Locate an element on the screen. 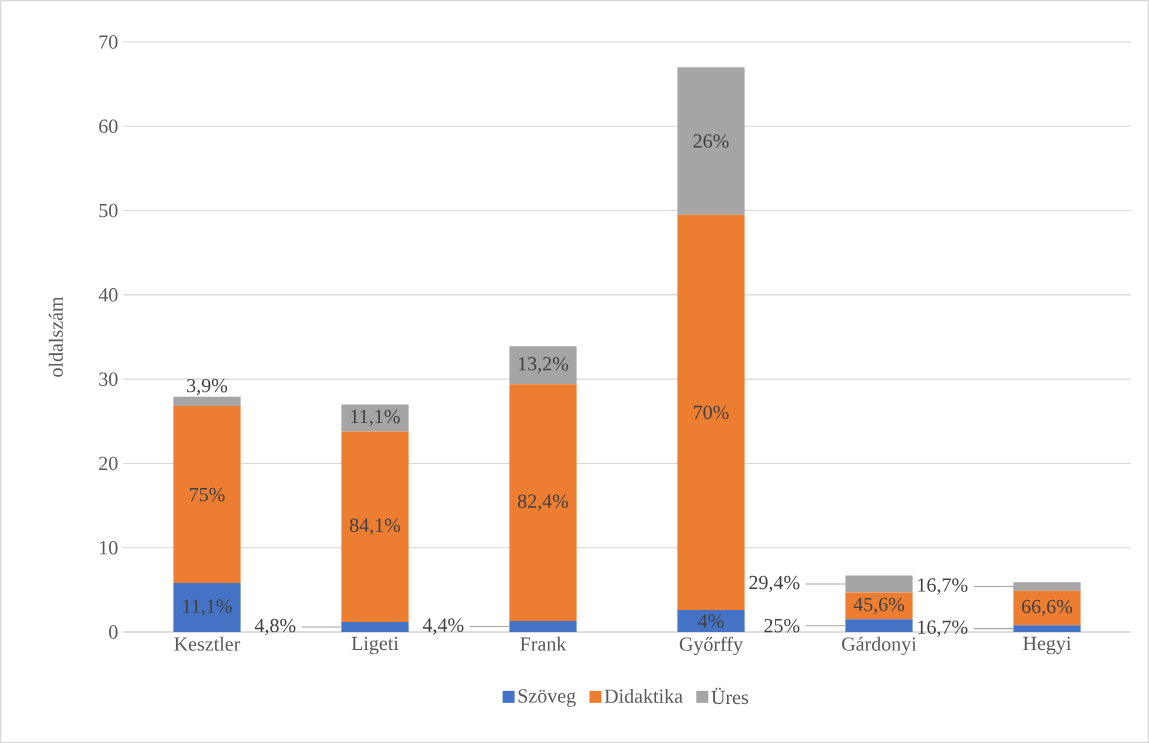 This screenshot has height=743, width=1149. annotation: 66,6% is located at coordinates (1047, 608).